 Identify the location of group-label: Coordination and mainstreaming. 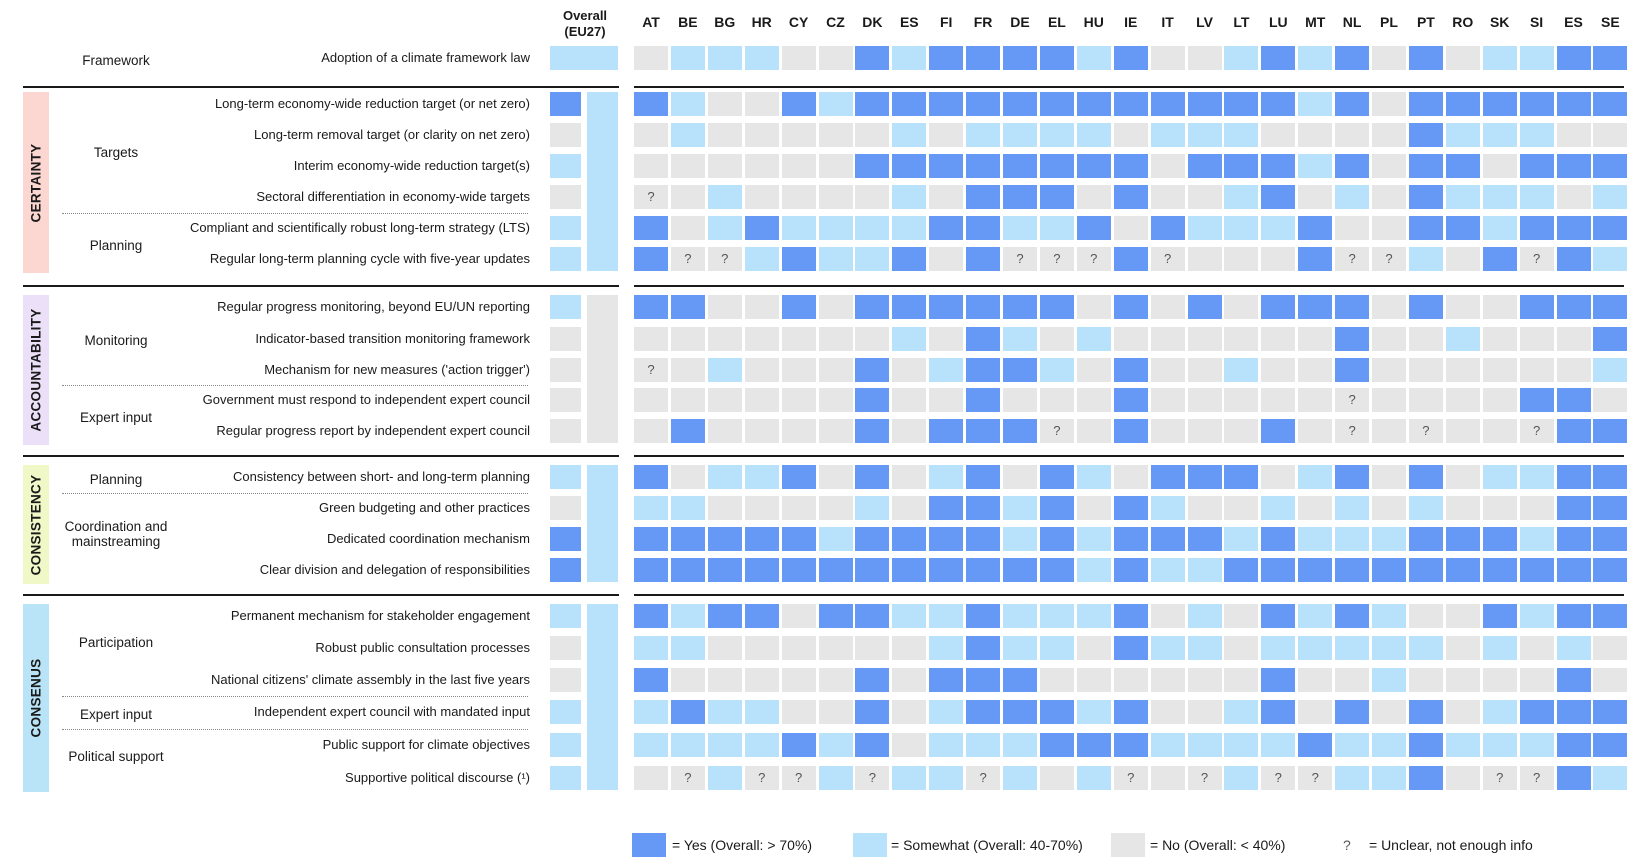
(116, 534).